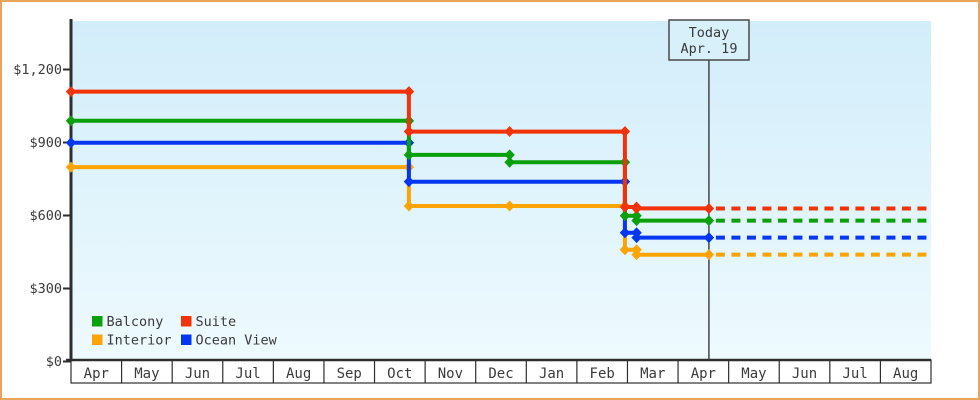  Describe the element at coordinates (139, 341) in the screenshot. I see `legend-label-interior: Interior` at that location.